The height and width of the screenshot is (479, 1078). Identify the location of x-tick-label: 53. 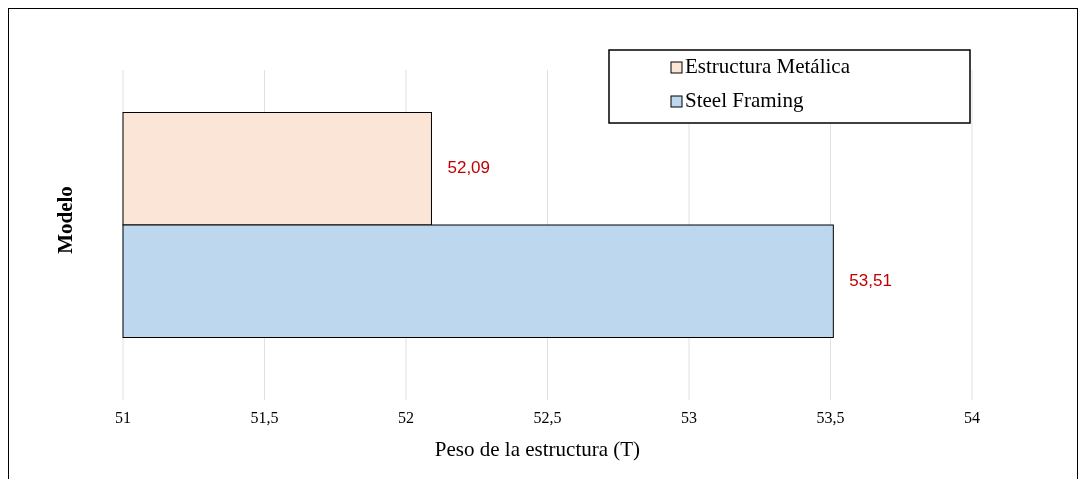
(689, 418).